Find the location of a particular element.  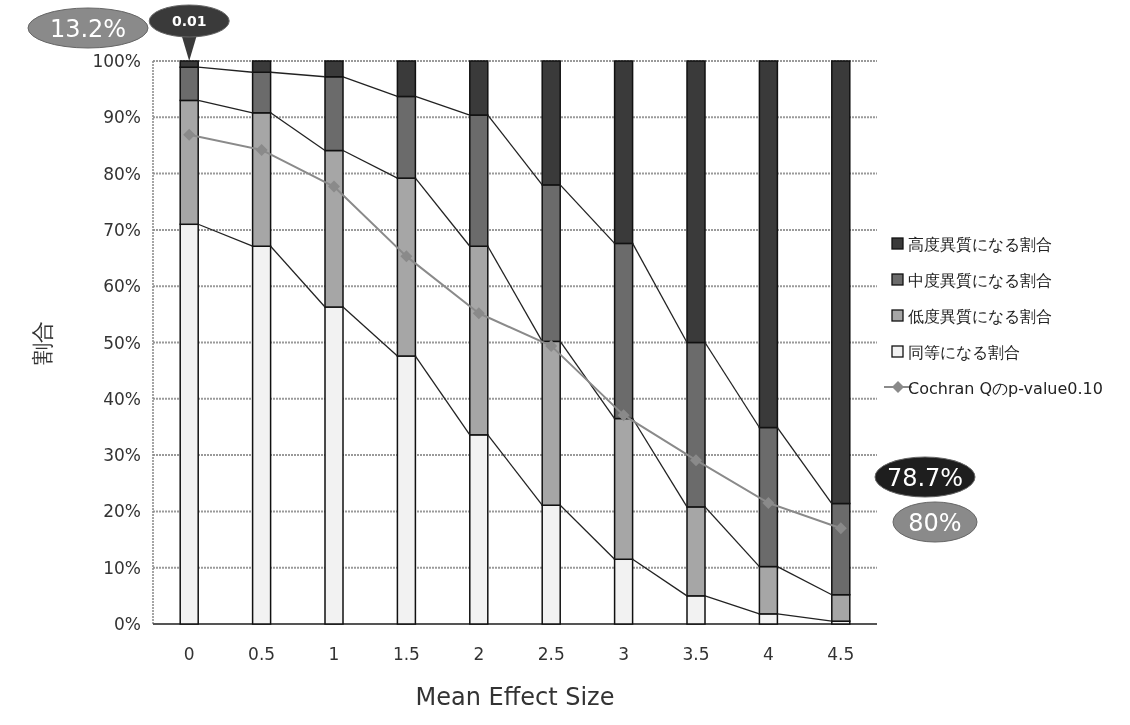

y-tick-label: 100% is located at coordinates (116, 61).